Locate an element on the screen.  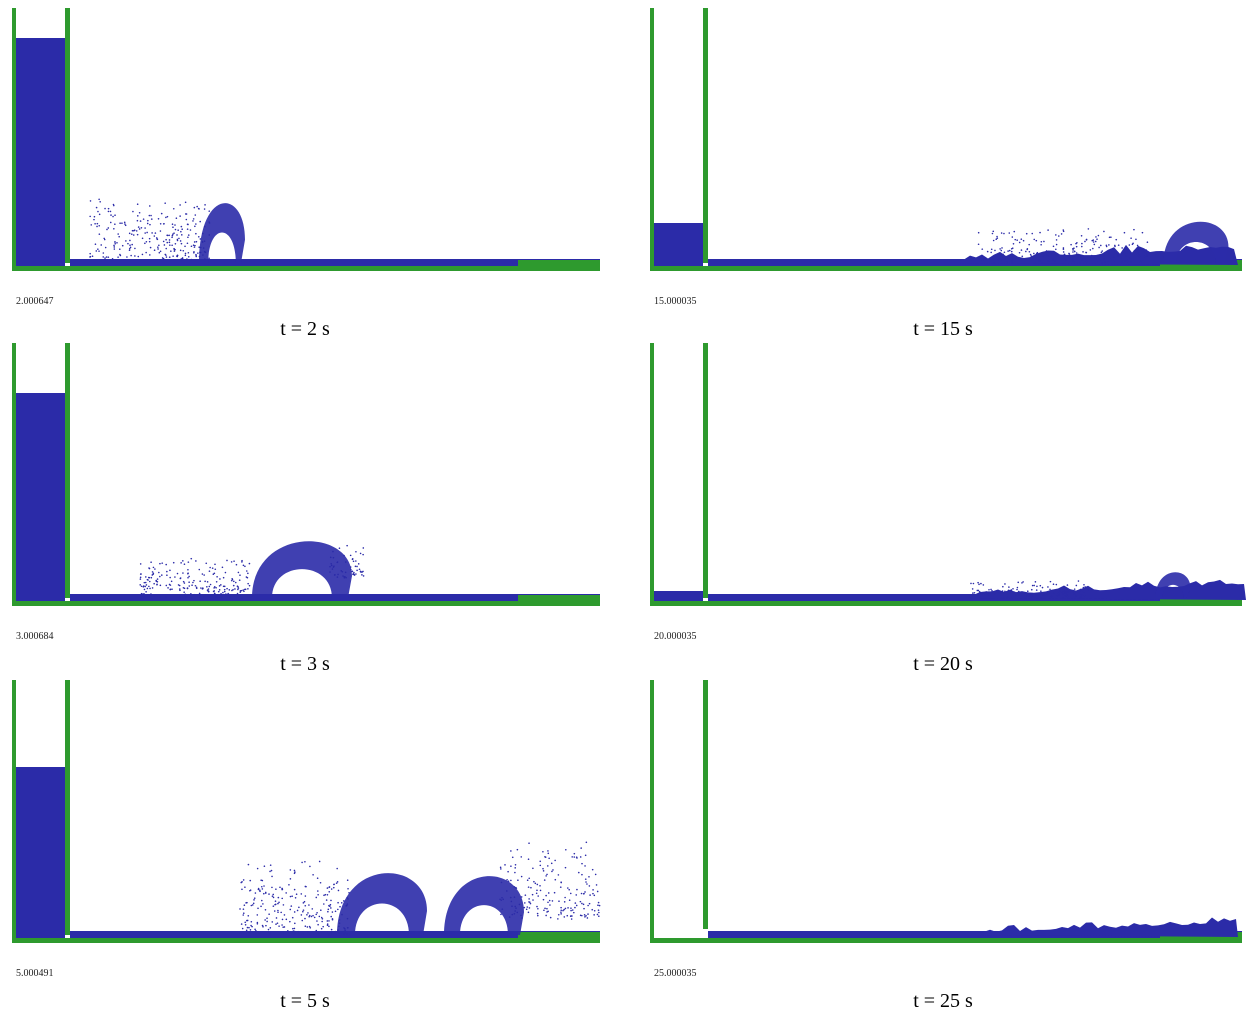
wave-crest is located at coordinates (484, 905).